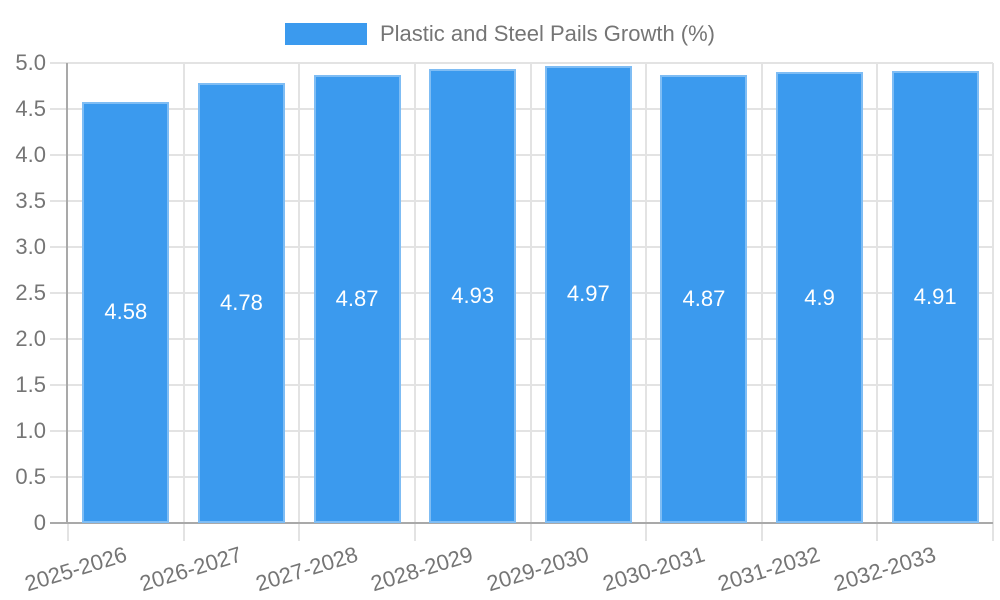  I want to click on x-tick-label: 2032-2033, so click(884, 569).